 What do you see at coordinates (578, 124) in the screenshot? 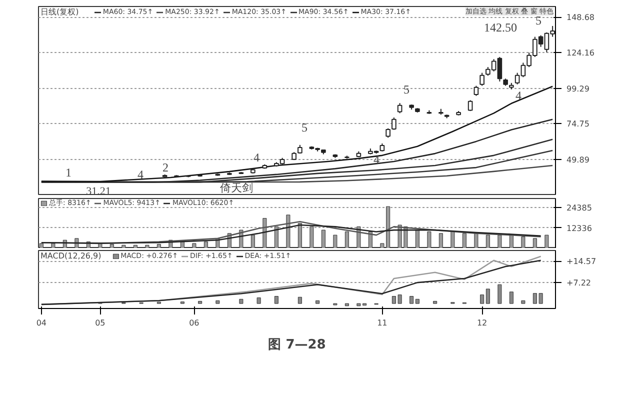
I see `y-tick-label: 74.75` at bounding box center [578, 124].